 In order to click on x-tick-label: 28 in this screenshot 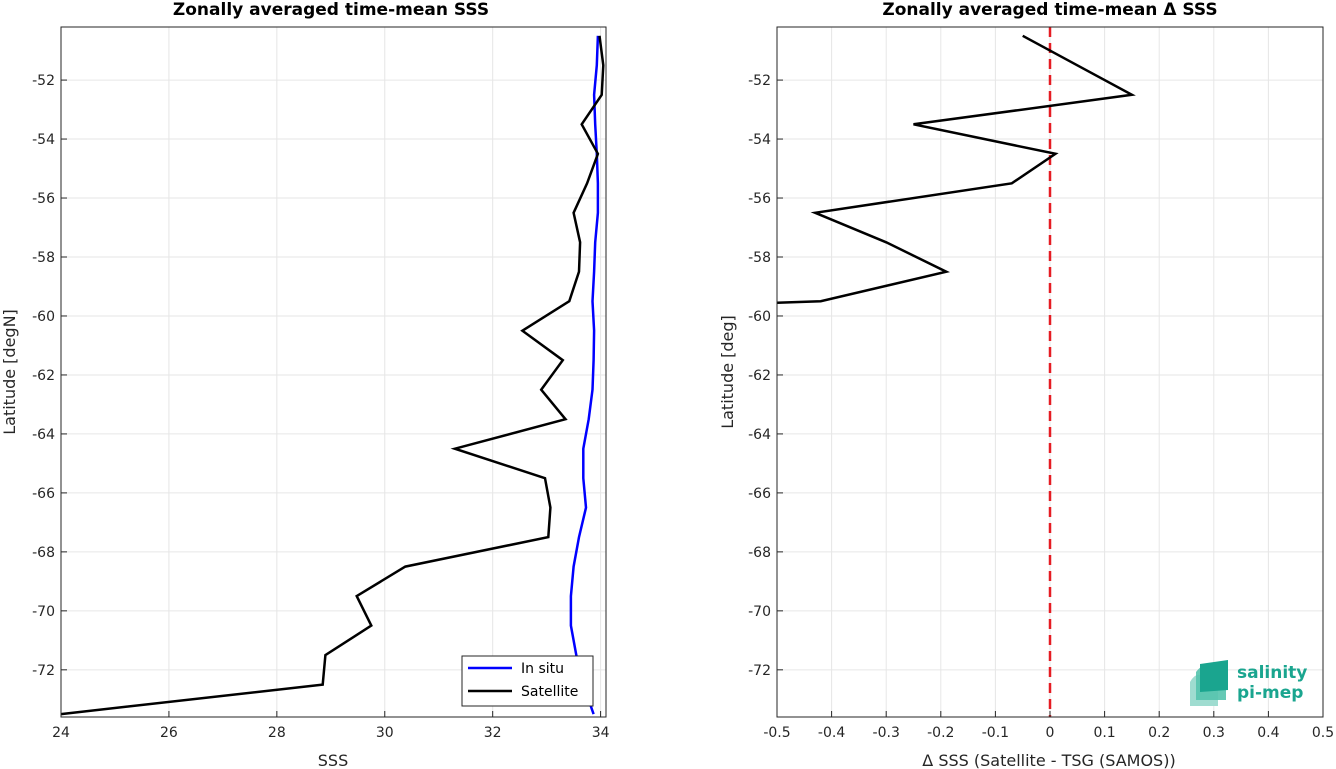, I will do `click(277, 733)`.